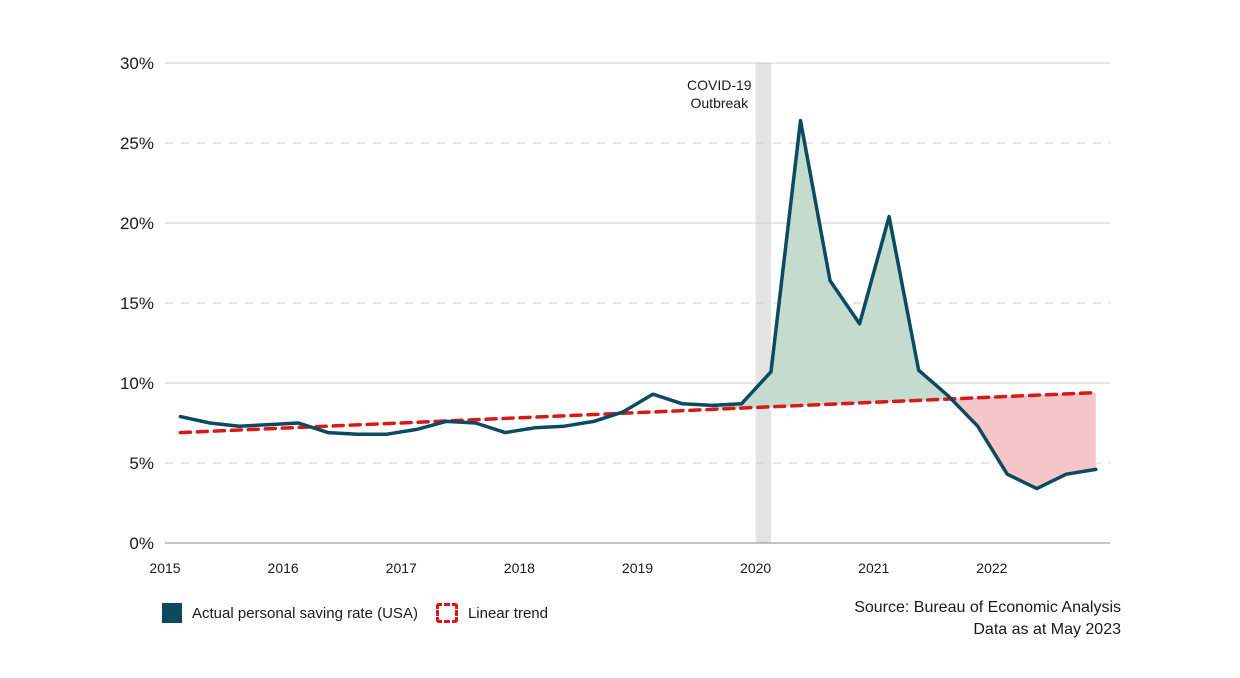  I want to click on legend-swatch-actual, so click(172, 613).